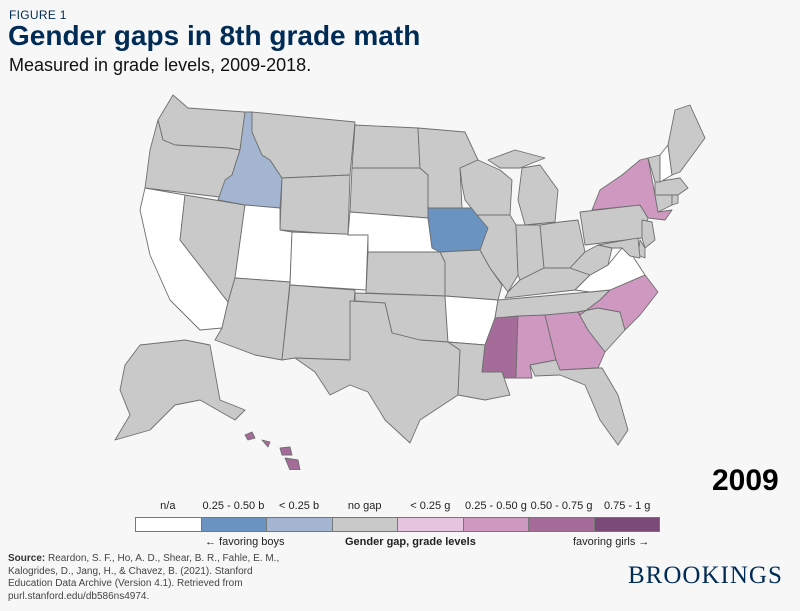 Image resolution: width=800 pixels, height=611 pixels. I want to click on legend-swatches, so click(397, 524).